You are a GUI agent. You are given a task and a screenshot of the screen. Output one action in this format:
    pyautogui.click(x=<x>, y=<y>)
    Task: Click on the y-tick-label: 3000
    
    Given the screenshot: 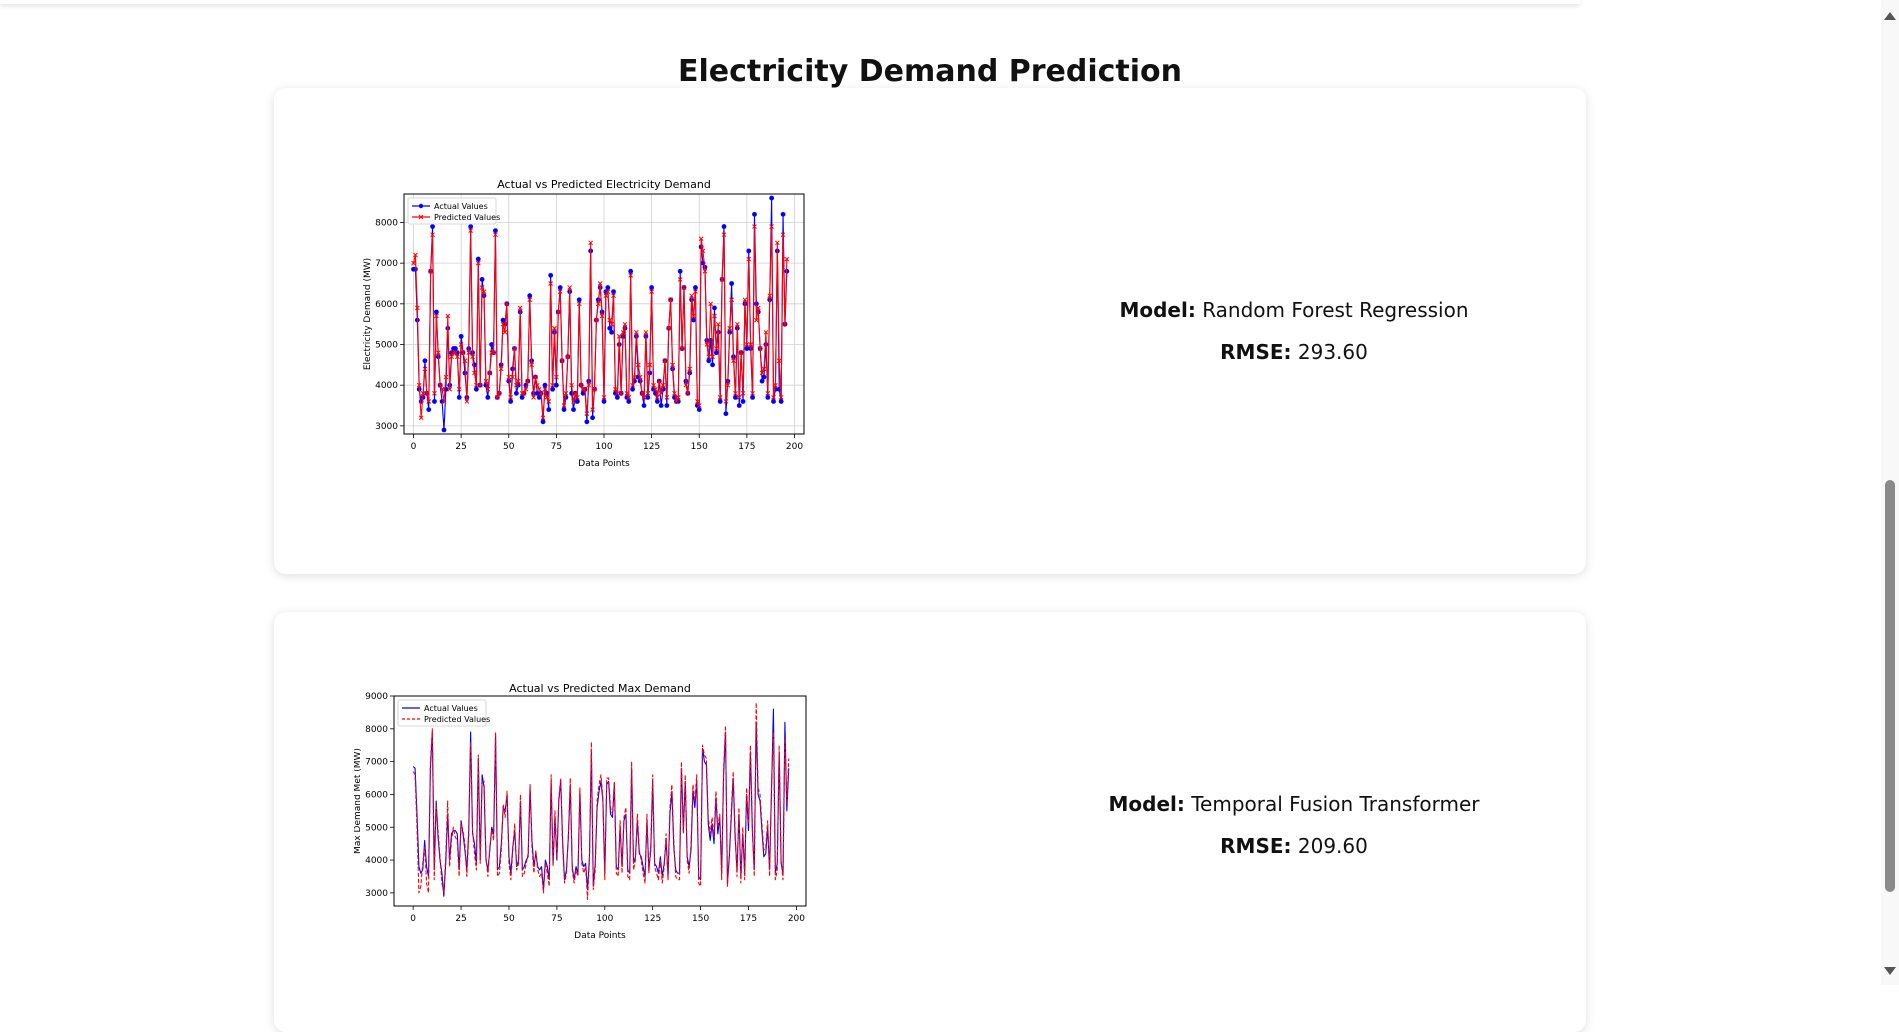 What is the action you would take?
    pyautogui.click(x=376, y=894)
    